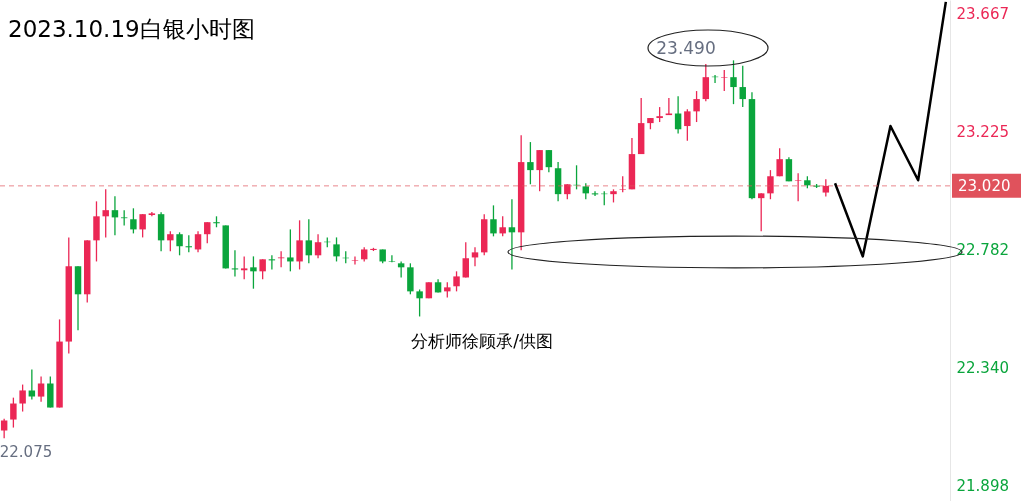 The image size is (1023, 501). What do you see at coordinates (982, 249) in the screenshot?
I see `y-tick-label: 22.782` at bounding box center [982, 249].